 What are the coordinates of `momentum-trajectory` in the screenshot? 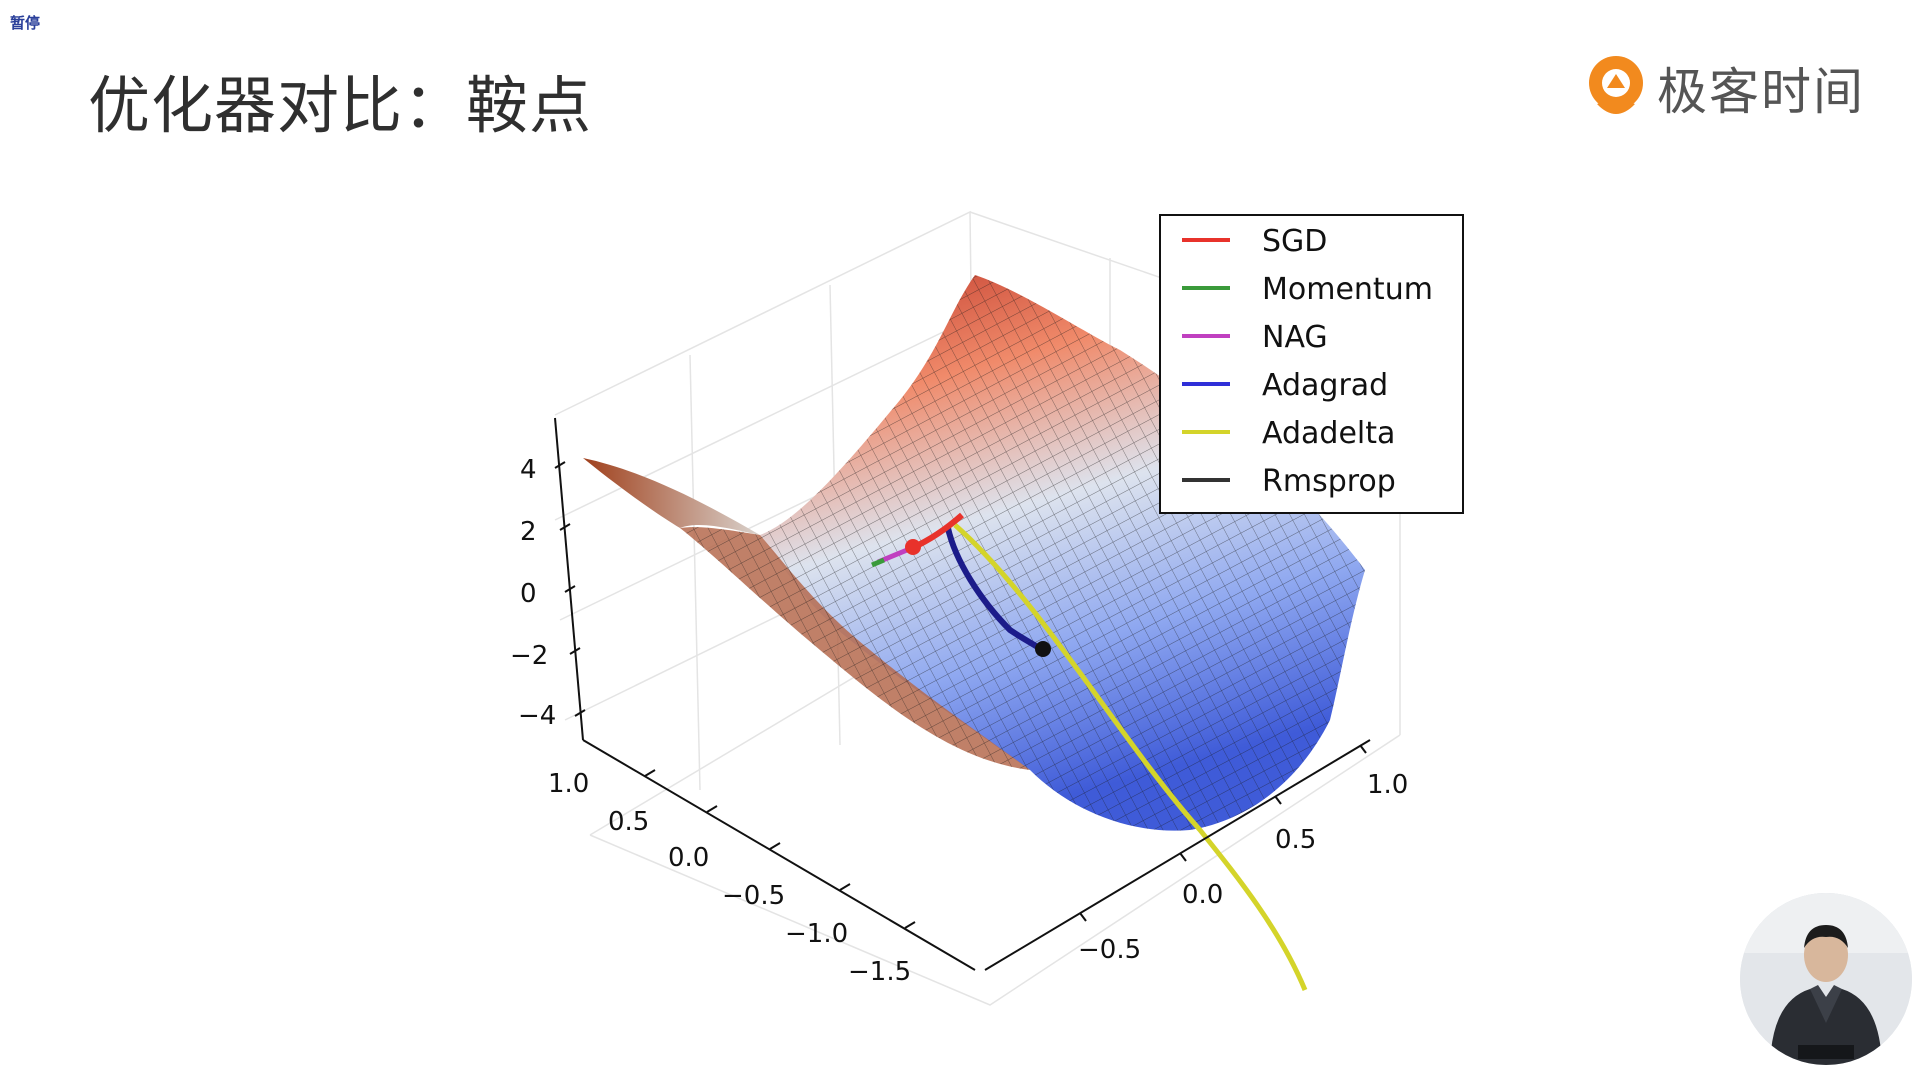 It's located at (878, 562).